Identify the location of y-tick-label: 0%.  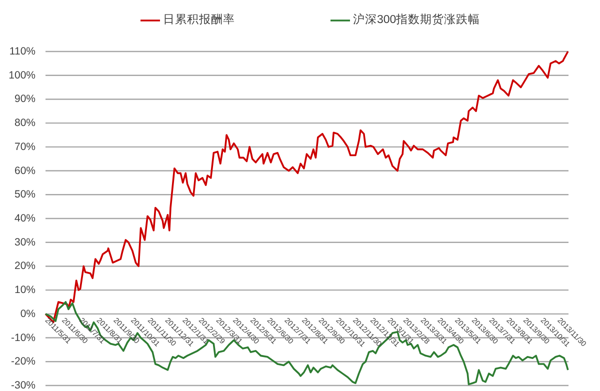
(28, 314).